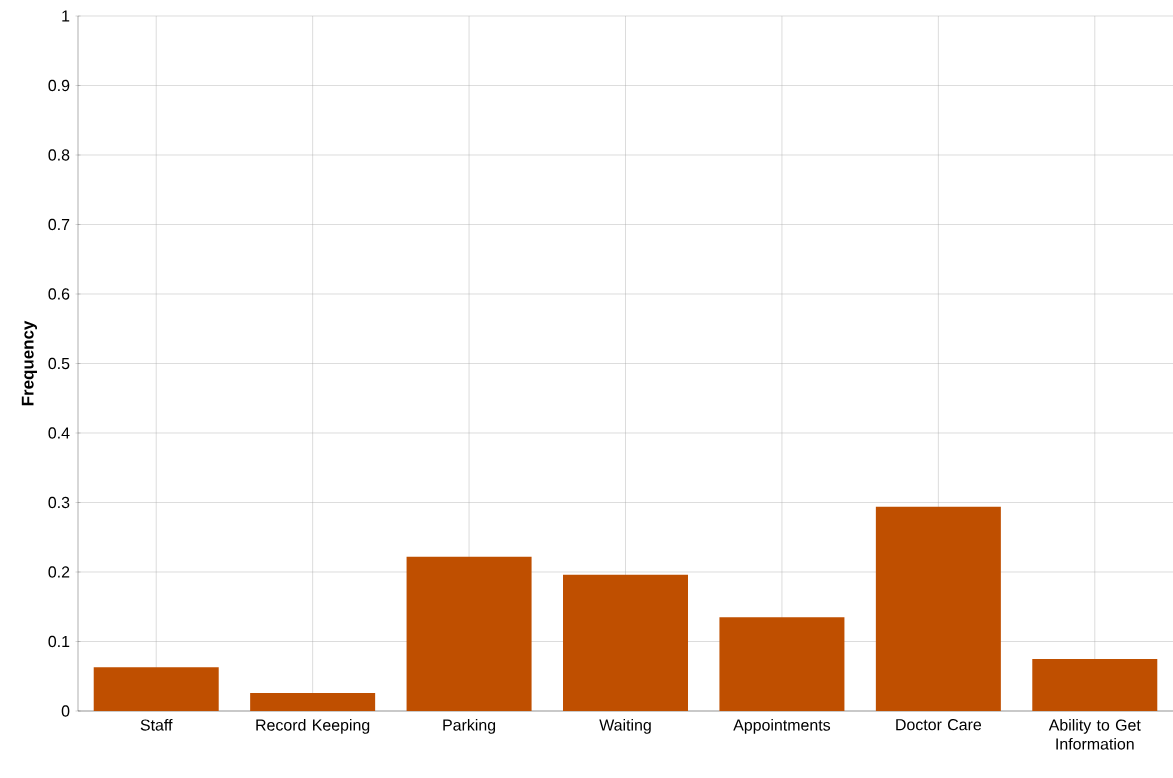  What do you see at coordinates (59, 224) in the screenshot?
I see `y-tick-label: 0.7` at bounding box center [59, 224].